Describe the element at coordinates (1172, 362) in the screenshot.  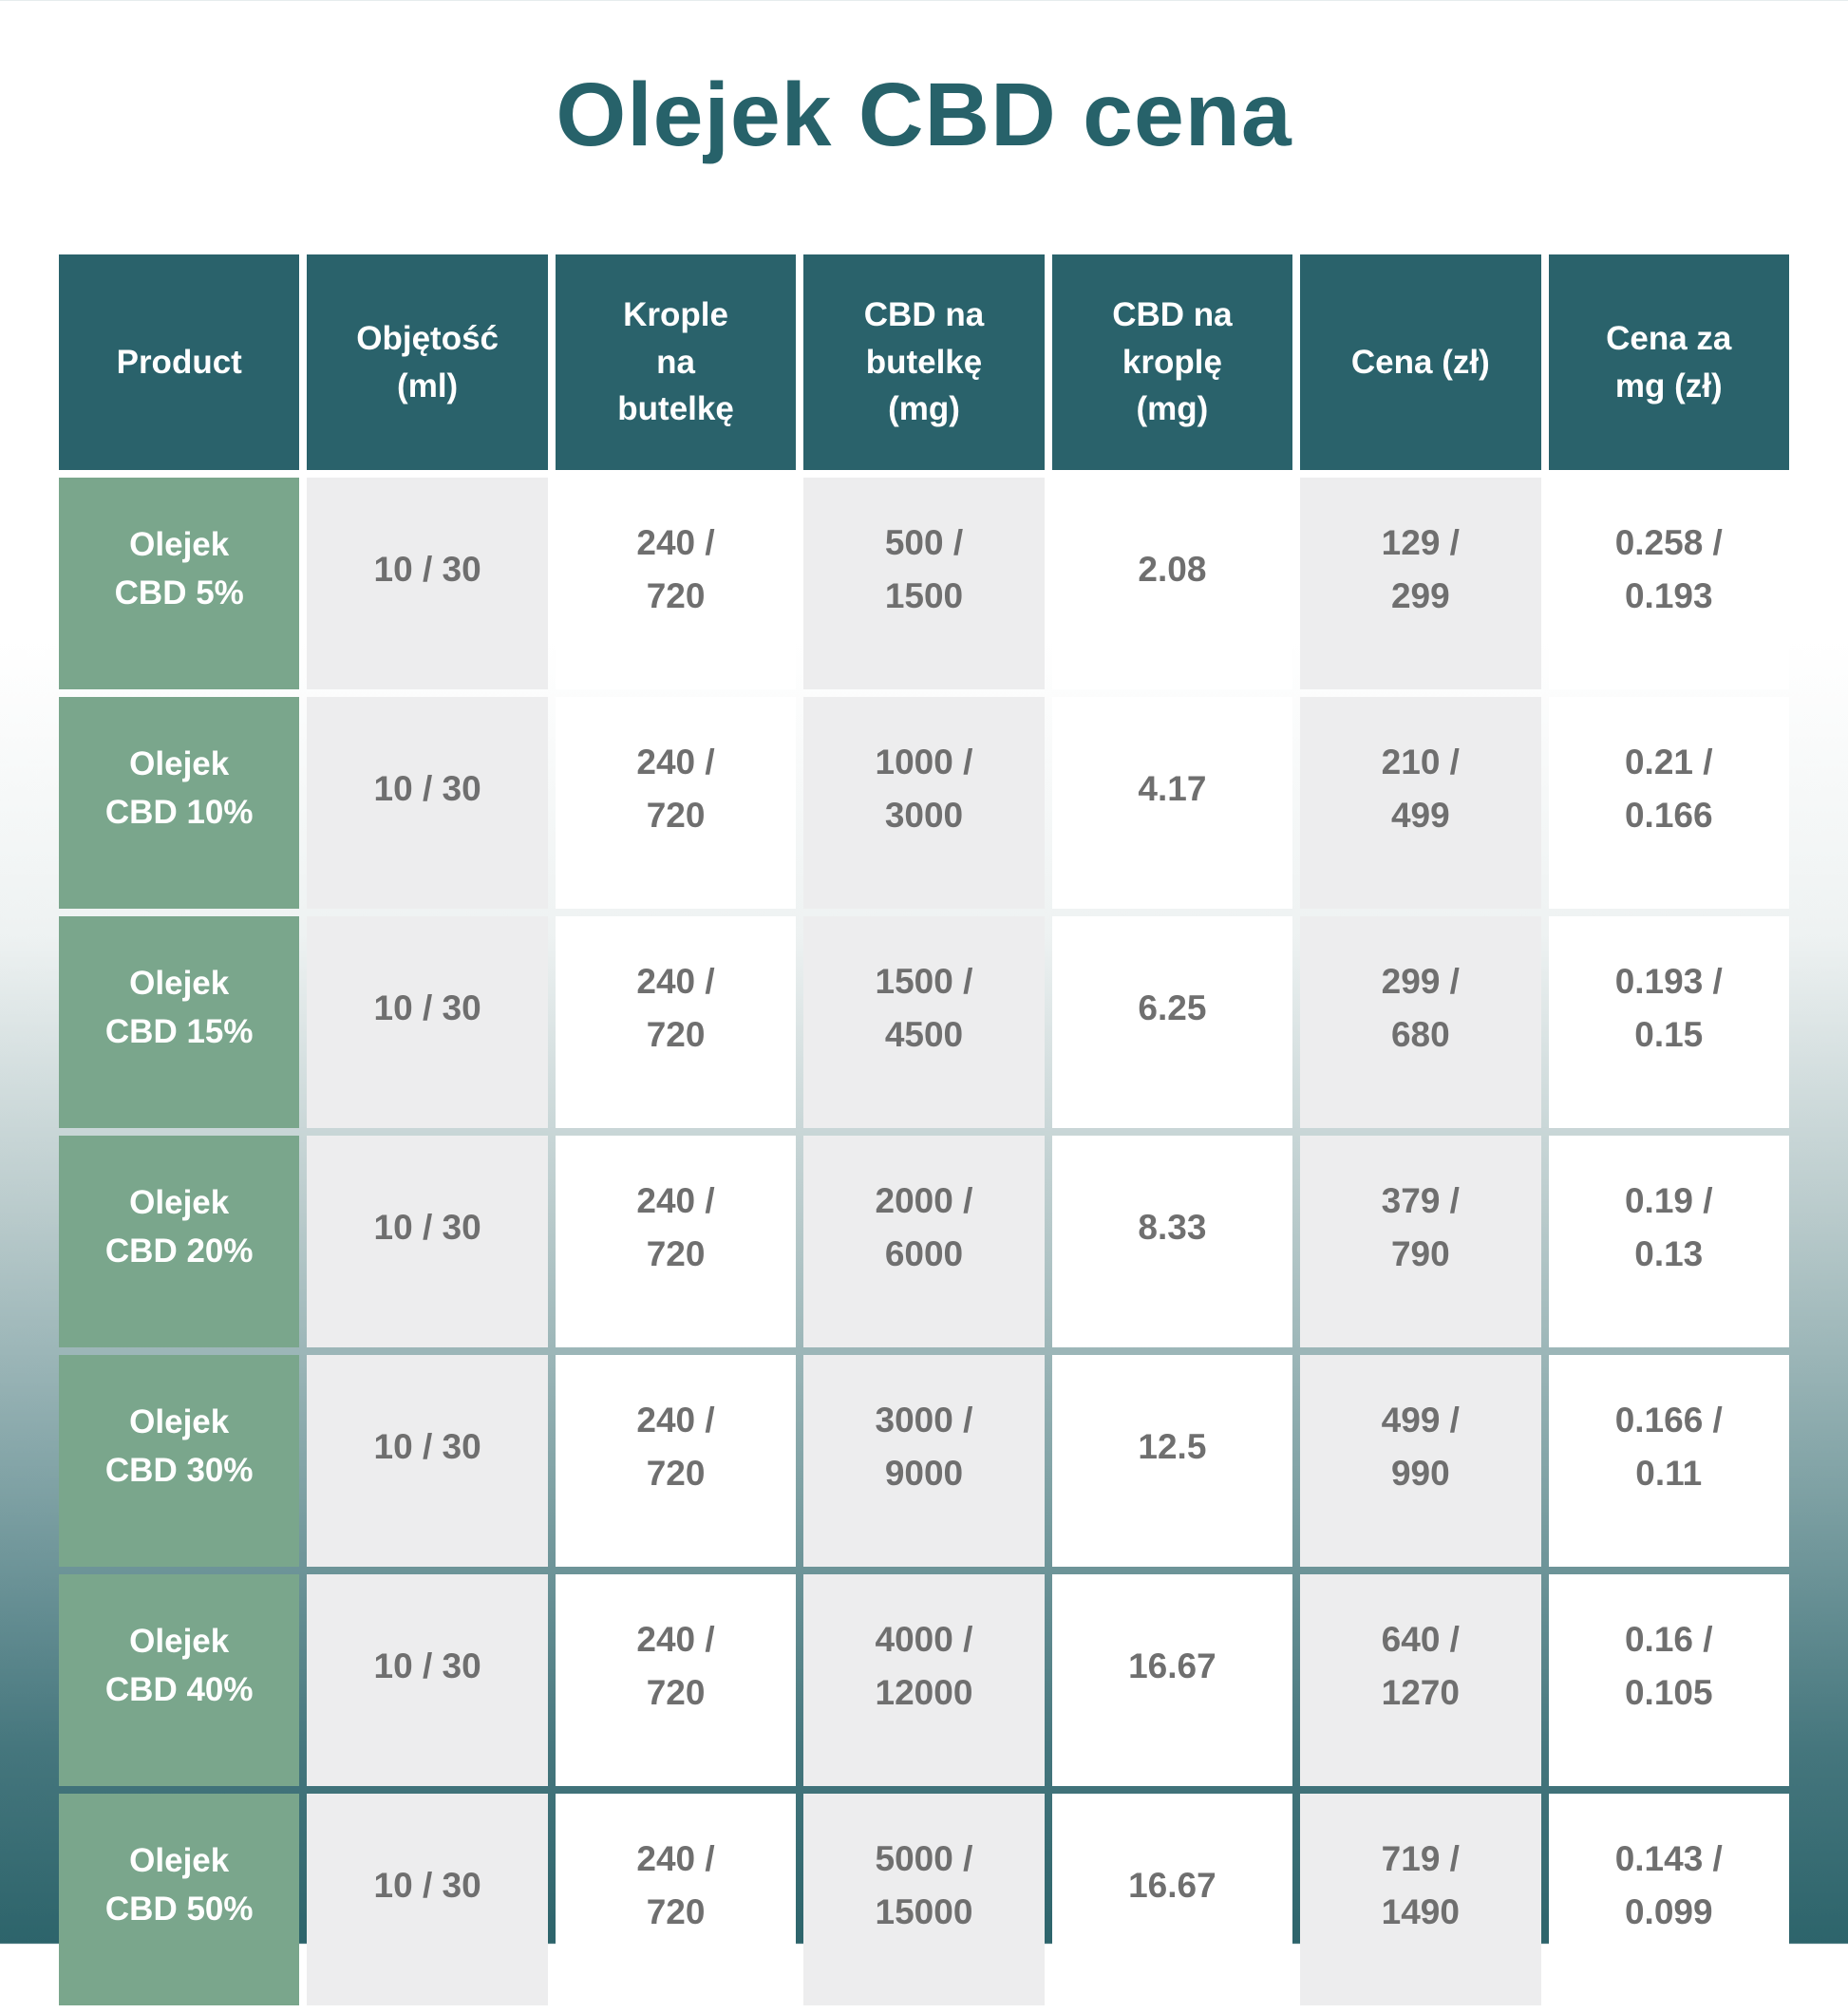
I see `header-cell-cbd-per-drop: CBD na kroplę (mg)` at that location.